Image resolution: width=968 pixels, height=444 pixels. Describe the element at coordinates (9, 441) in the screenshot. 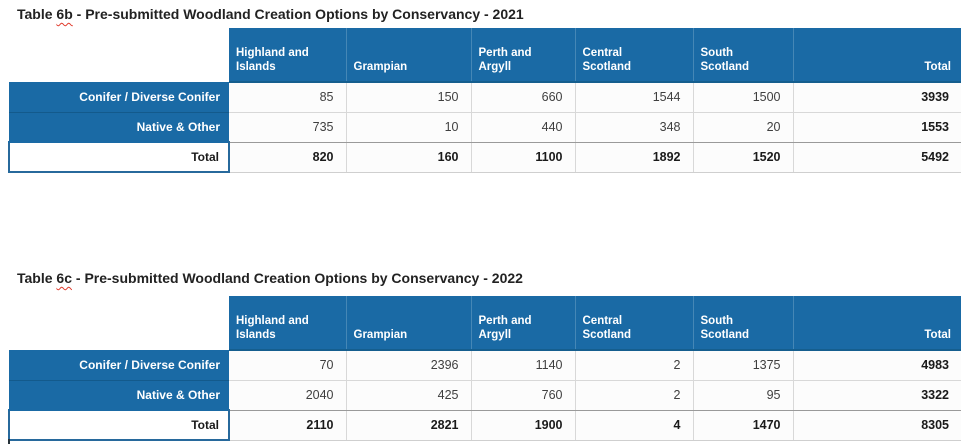

I see `cropped-next-row-border` at that location.